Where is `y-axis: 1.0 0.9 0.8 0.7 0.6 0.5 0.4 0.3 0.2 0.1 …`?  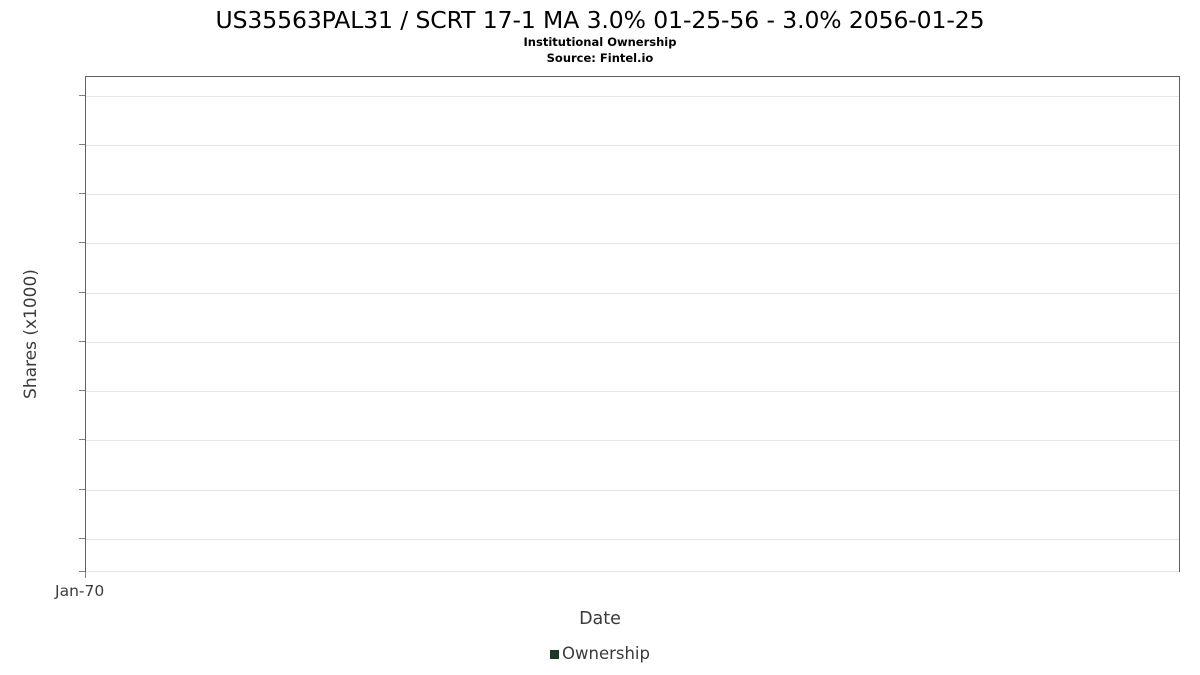
y-axis: 1.0 0.9 0.8 0.7 0.6 0.5 0.4 0.3 0.2 0.1 … is located at coordinates (42, 337).